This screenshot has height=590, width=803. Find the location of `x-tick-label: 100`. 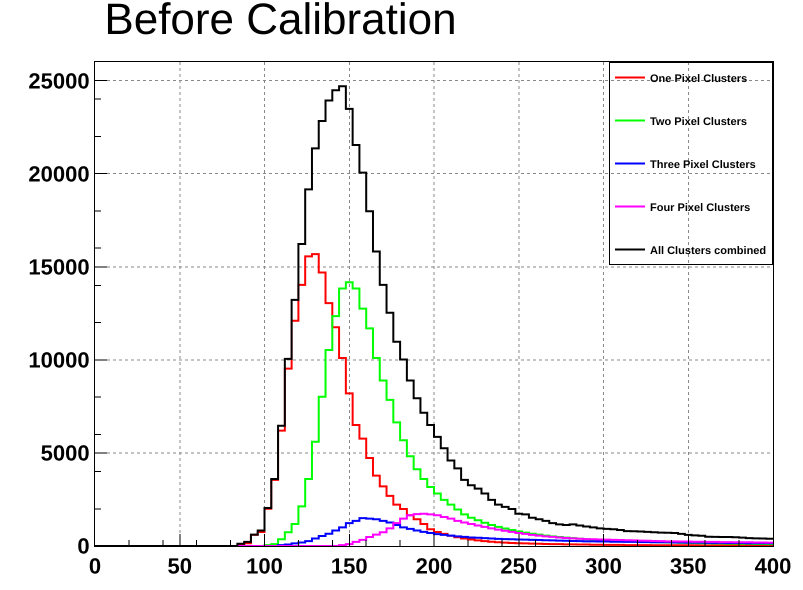

x-tick-label: 100 is located at coordinates (264, 565).